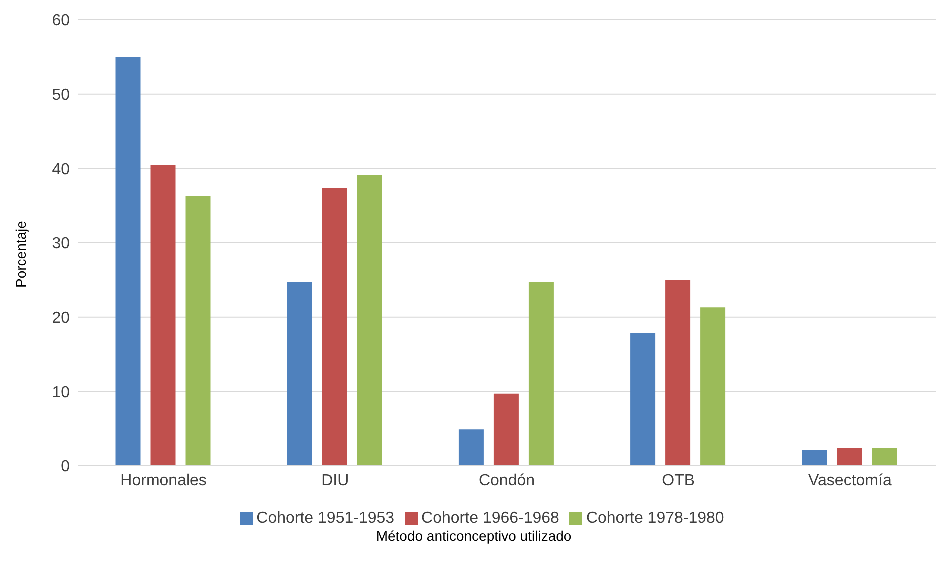  I want to click on legend-label: Cohorte 1951-1953, so click(325, 518).